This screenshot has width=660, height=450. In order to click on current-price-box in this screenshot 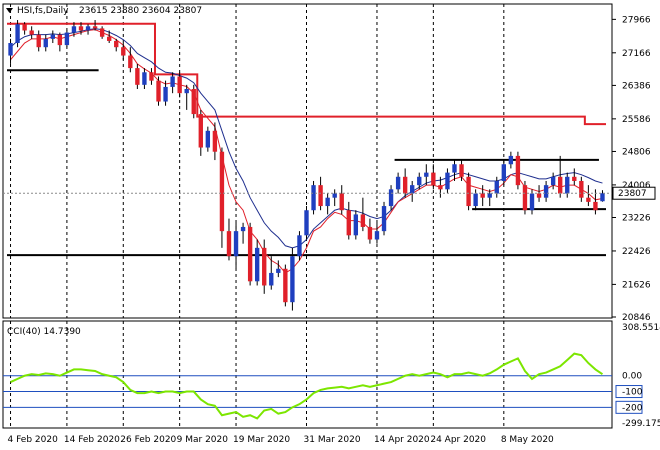, I will do `click(634, 193)`.